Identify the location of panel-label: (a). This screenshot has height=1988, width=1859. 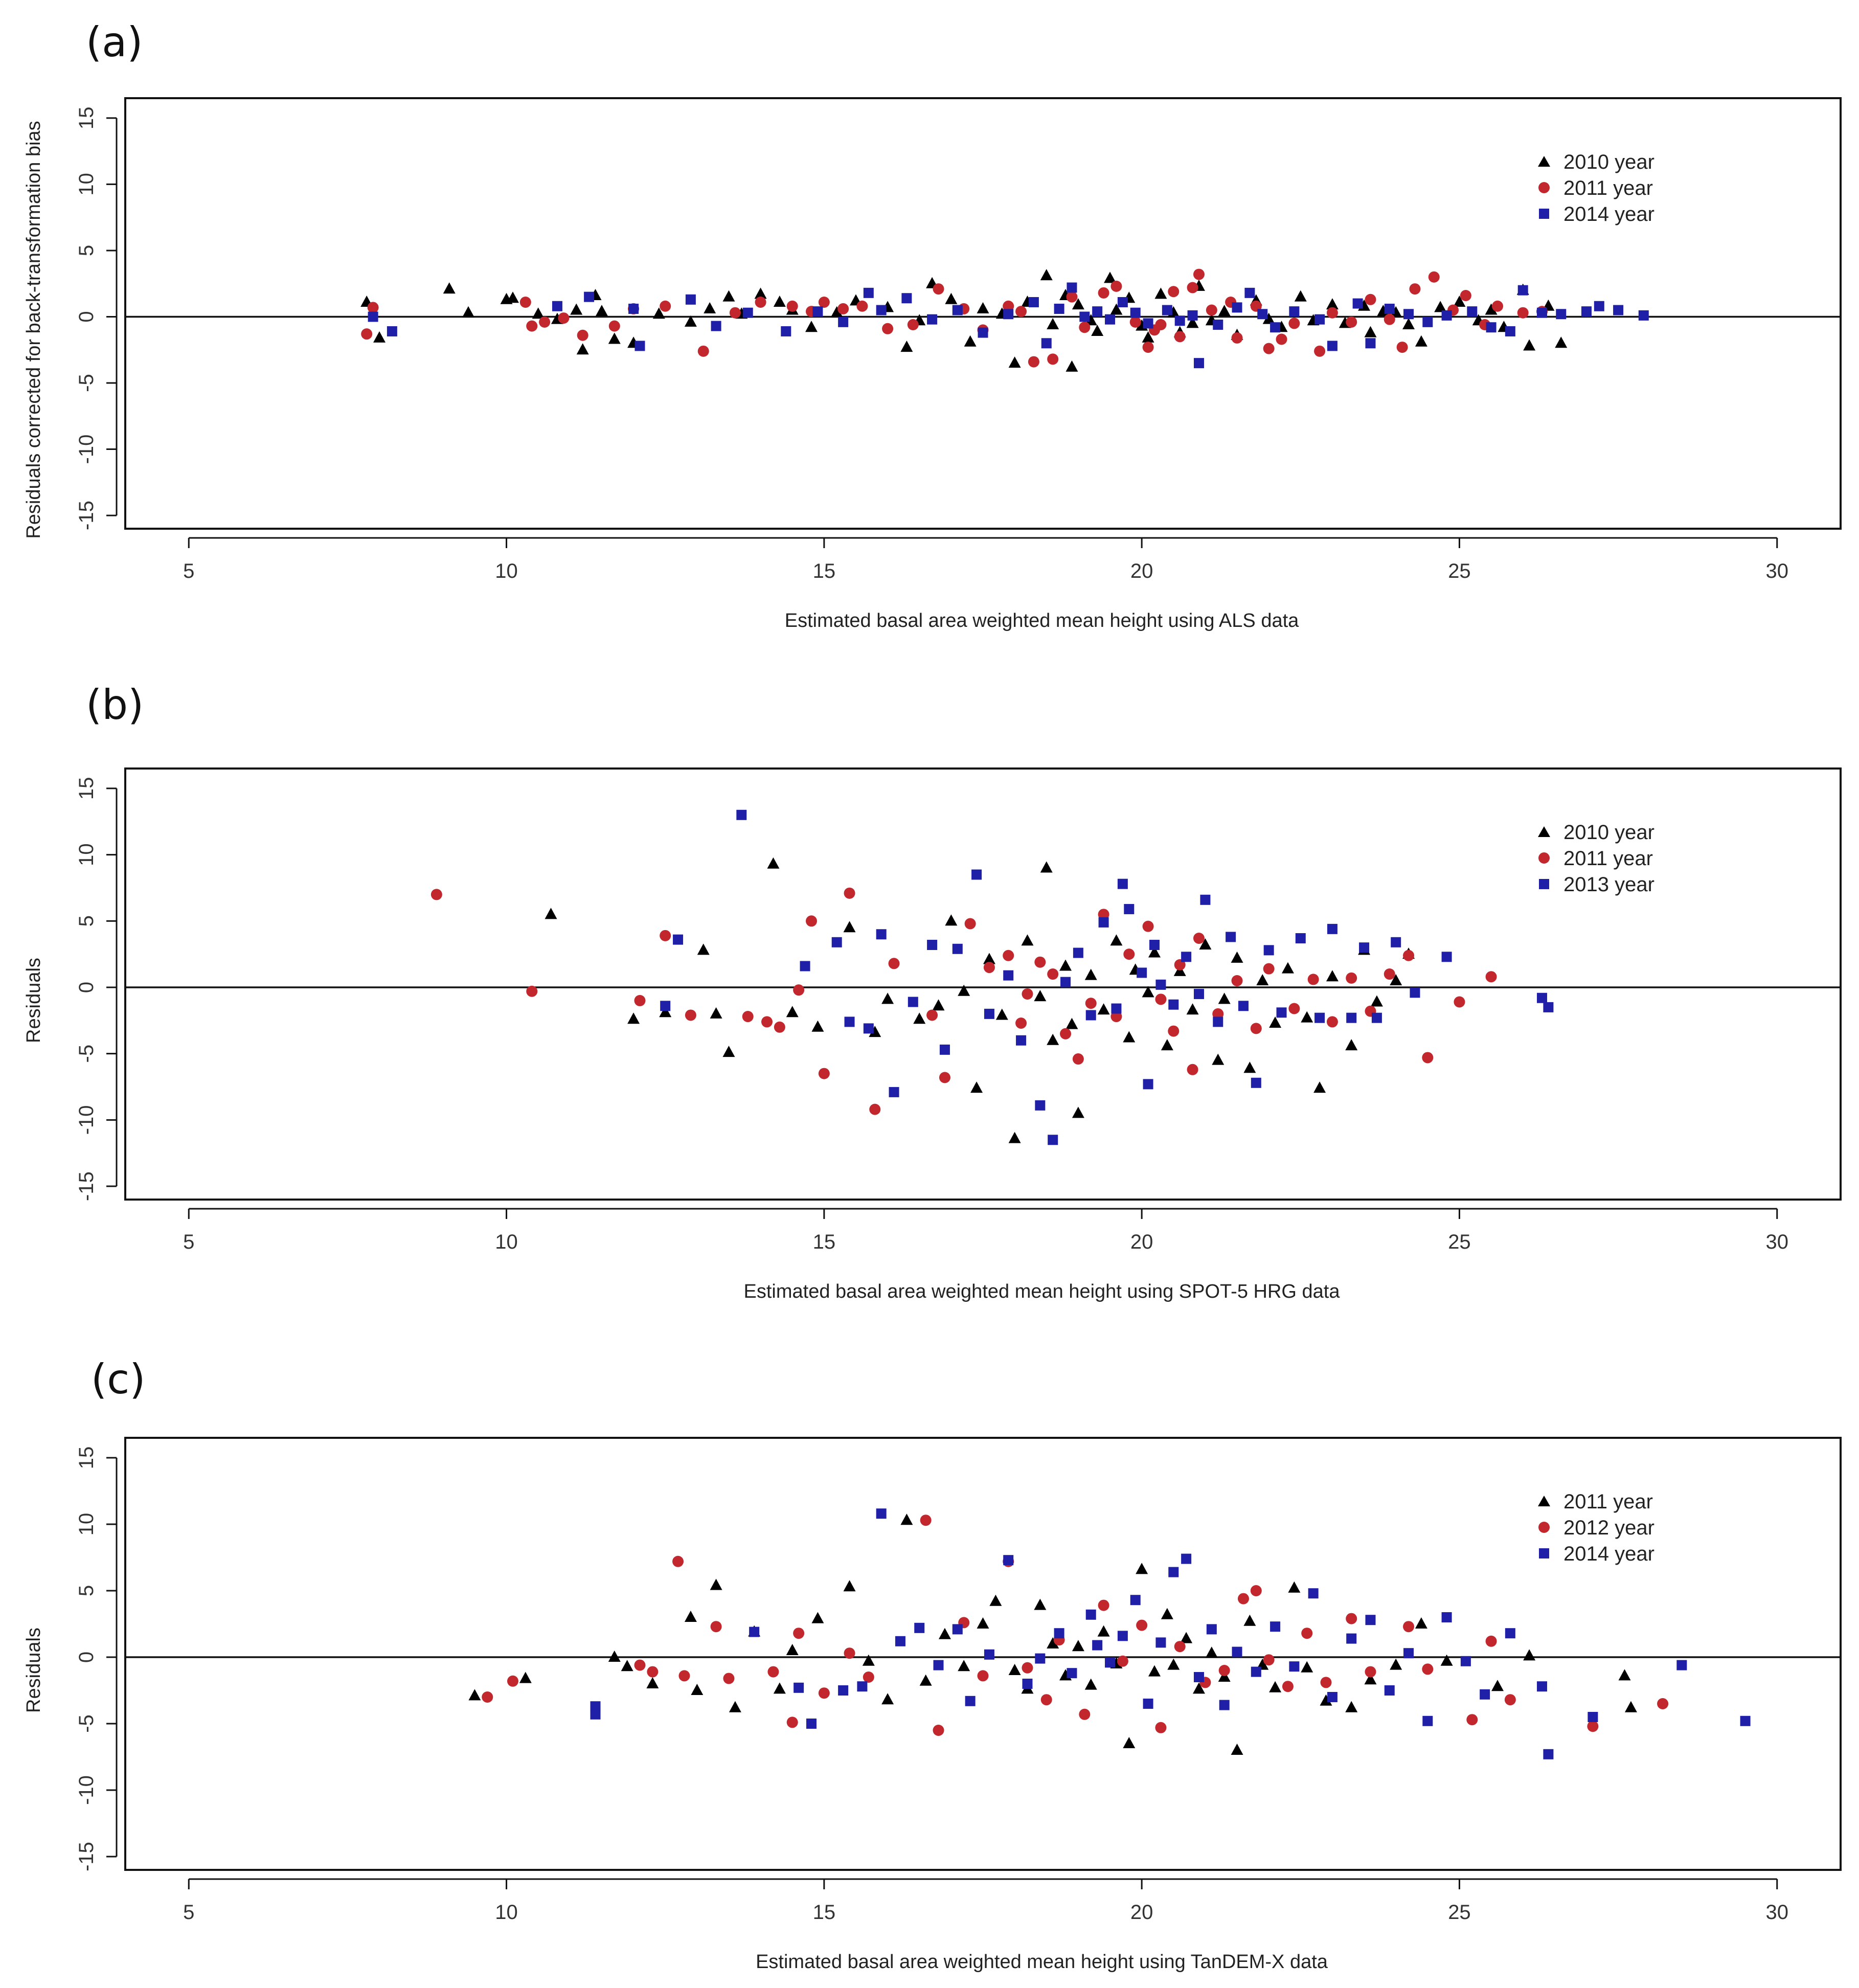
(114, 42).